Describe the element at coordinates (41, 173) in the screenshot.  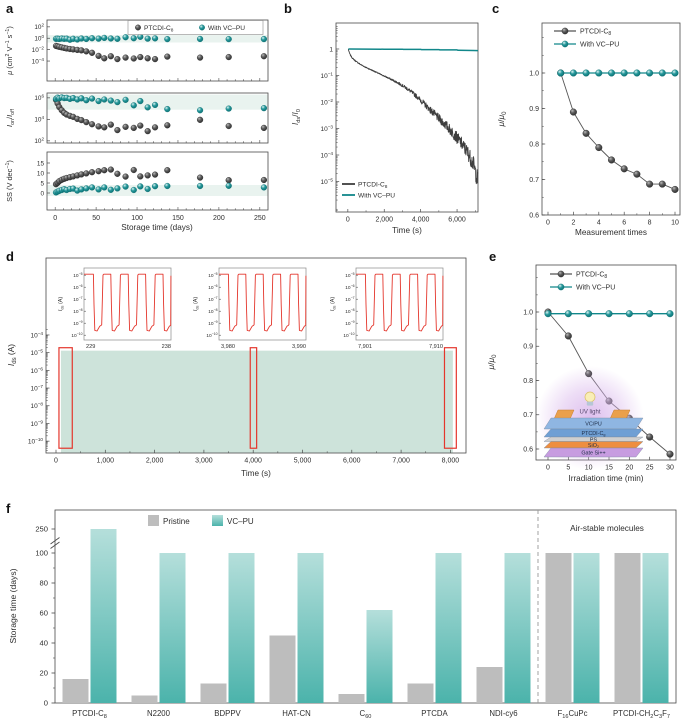
I see `svg-text: 10` at that location.